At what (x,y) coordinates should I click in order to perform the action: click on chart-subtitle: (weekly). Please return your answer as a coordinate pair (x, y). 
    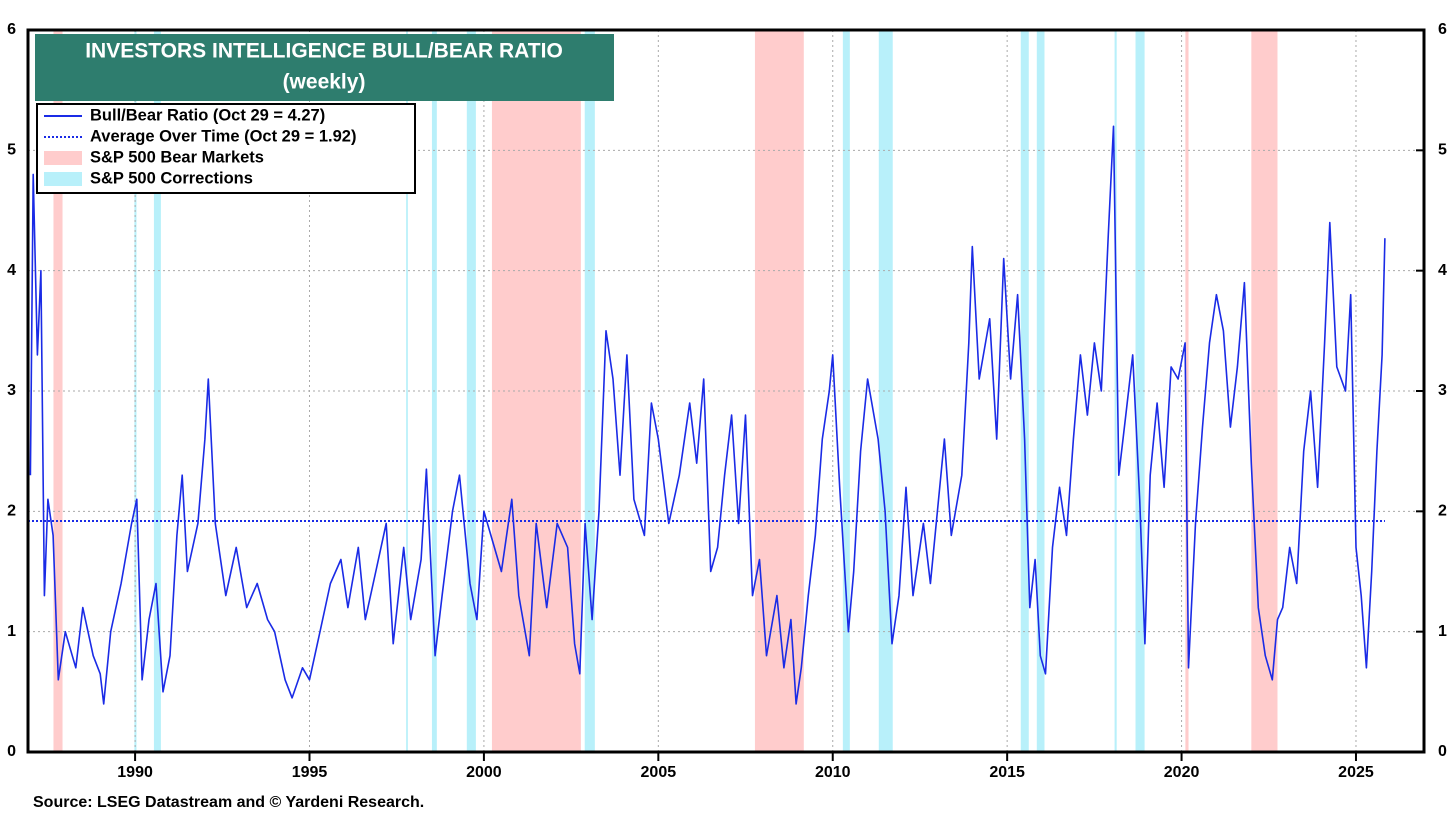
    Looking at the image, I should click on (324, 82).